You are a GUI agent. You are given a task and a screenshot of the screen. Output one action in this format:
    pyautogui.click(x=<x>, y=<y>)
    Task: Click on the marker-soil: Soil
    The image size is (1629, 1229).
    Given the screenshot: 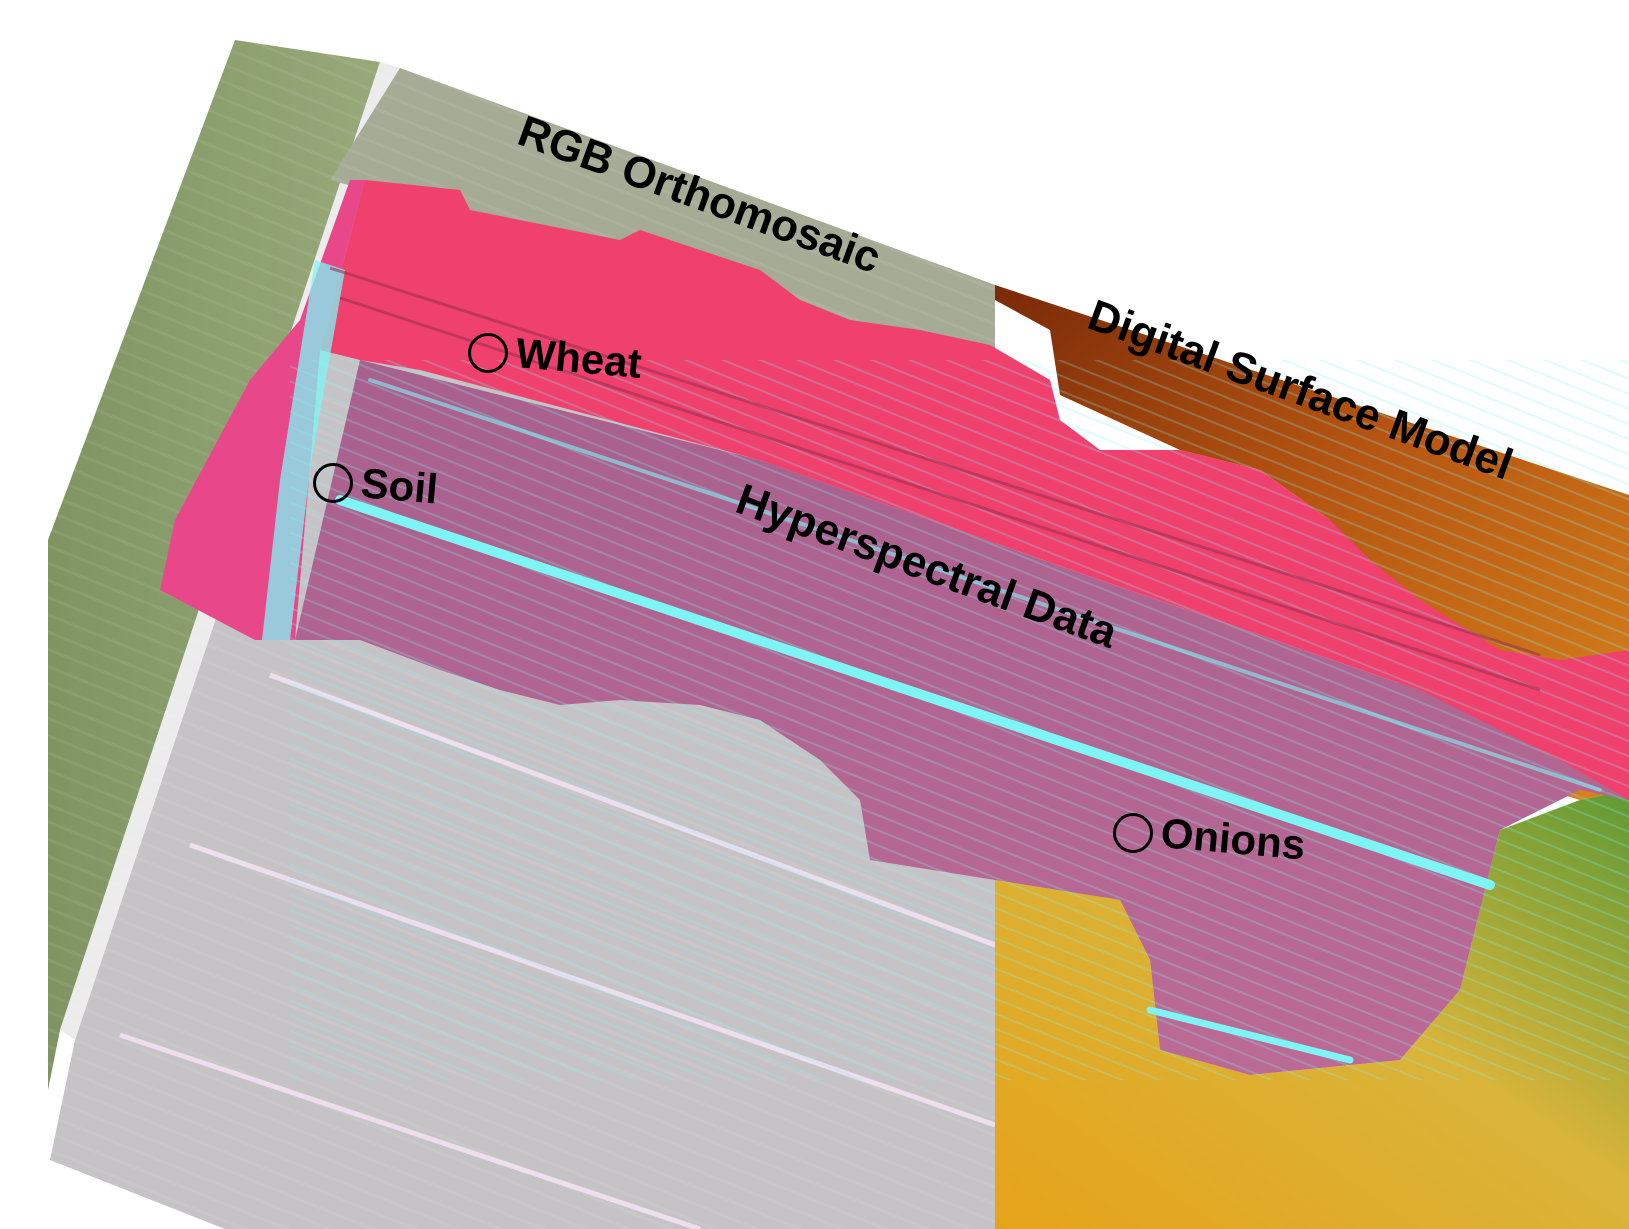 What is the action you would take?
    pyautogui.click(x=376, y=486)
    